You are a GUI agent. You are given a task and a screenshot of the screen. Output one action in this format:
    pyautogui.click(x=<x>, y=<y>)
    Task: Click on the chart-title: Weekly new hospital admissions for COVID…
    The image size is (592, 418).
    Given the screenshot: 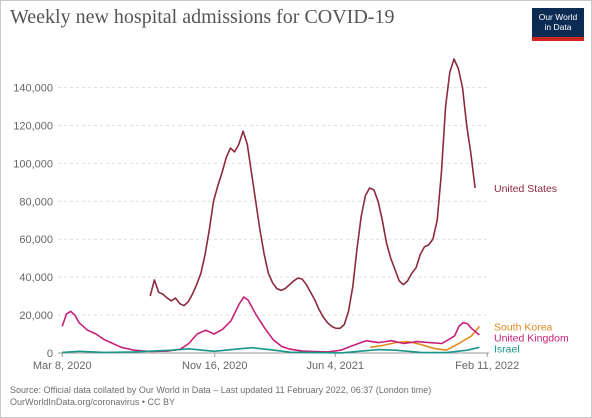 What is the action you would take?
    pyautogui.click(x=202, y=17)
    